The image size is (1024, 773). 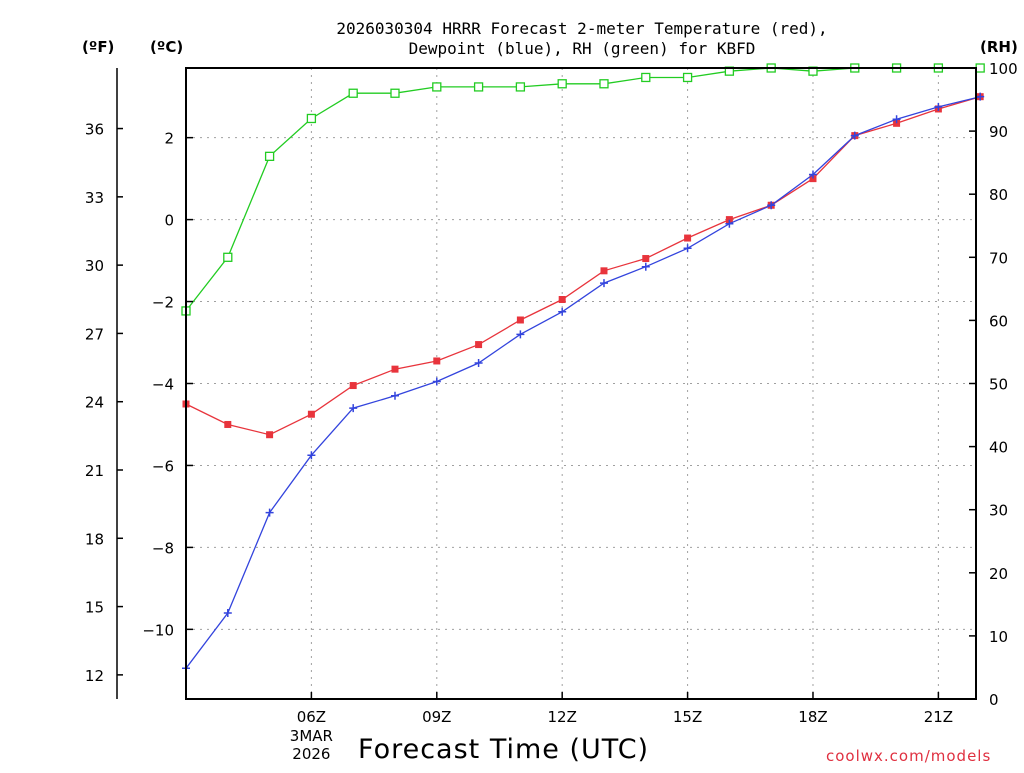 I want to click on y-tick-label-celsius: −10, so click(x=158, y=630).